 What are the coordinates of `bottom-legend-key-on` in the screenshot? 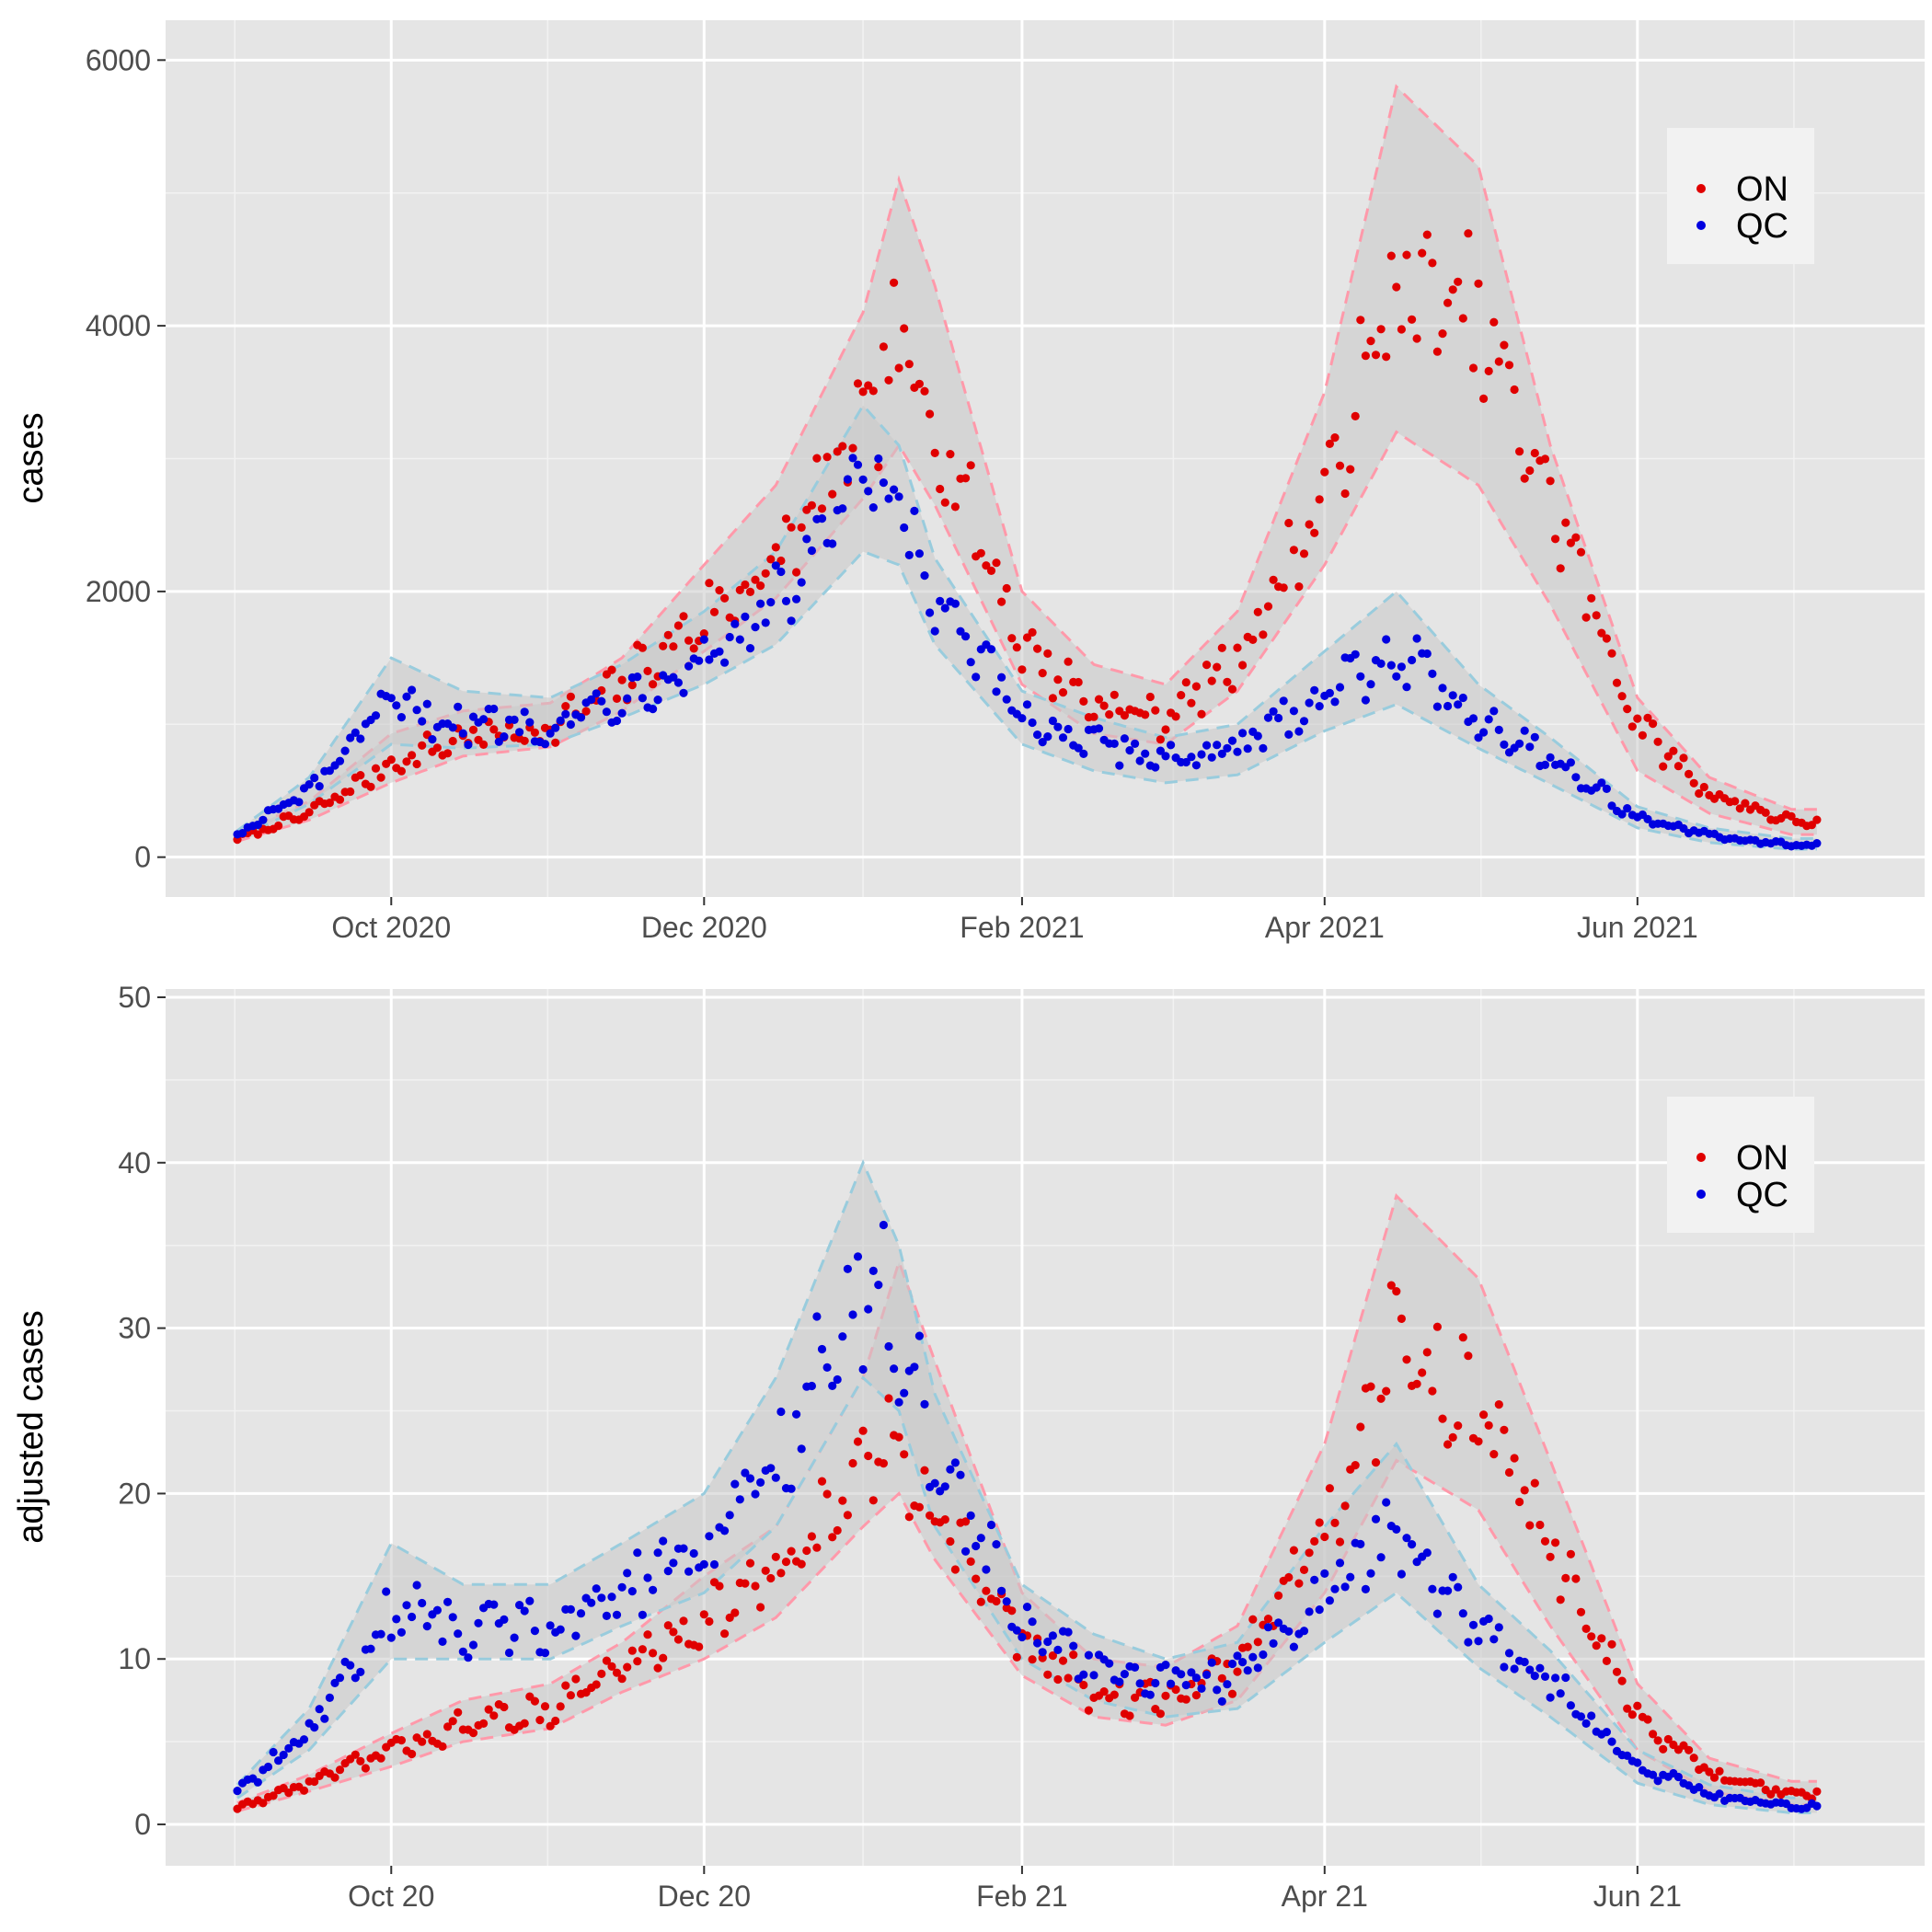 It's located at (1701, 1157).